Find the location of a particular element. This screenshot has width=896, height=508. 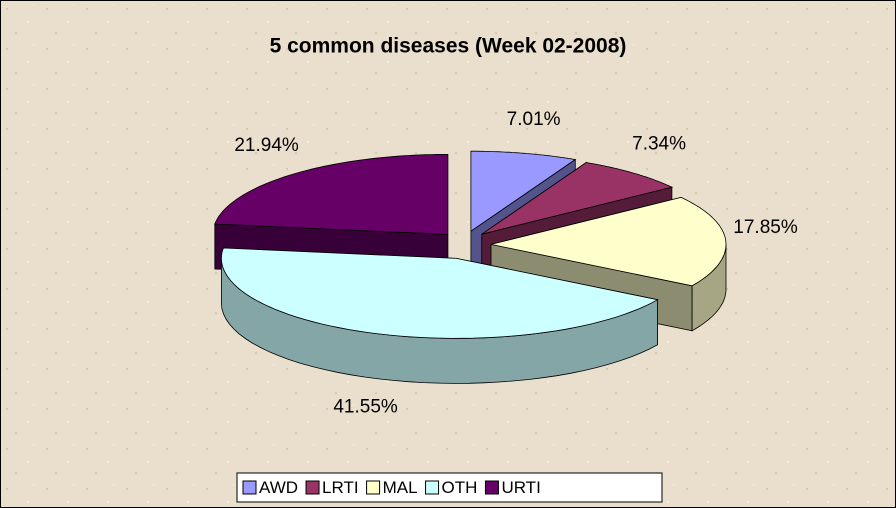

data-label: 21.94% is located at coordinates (266, 145).